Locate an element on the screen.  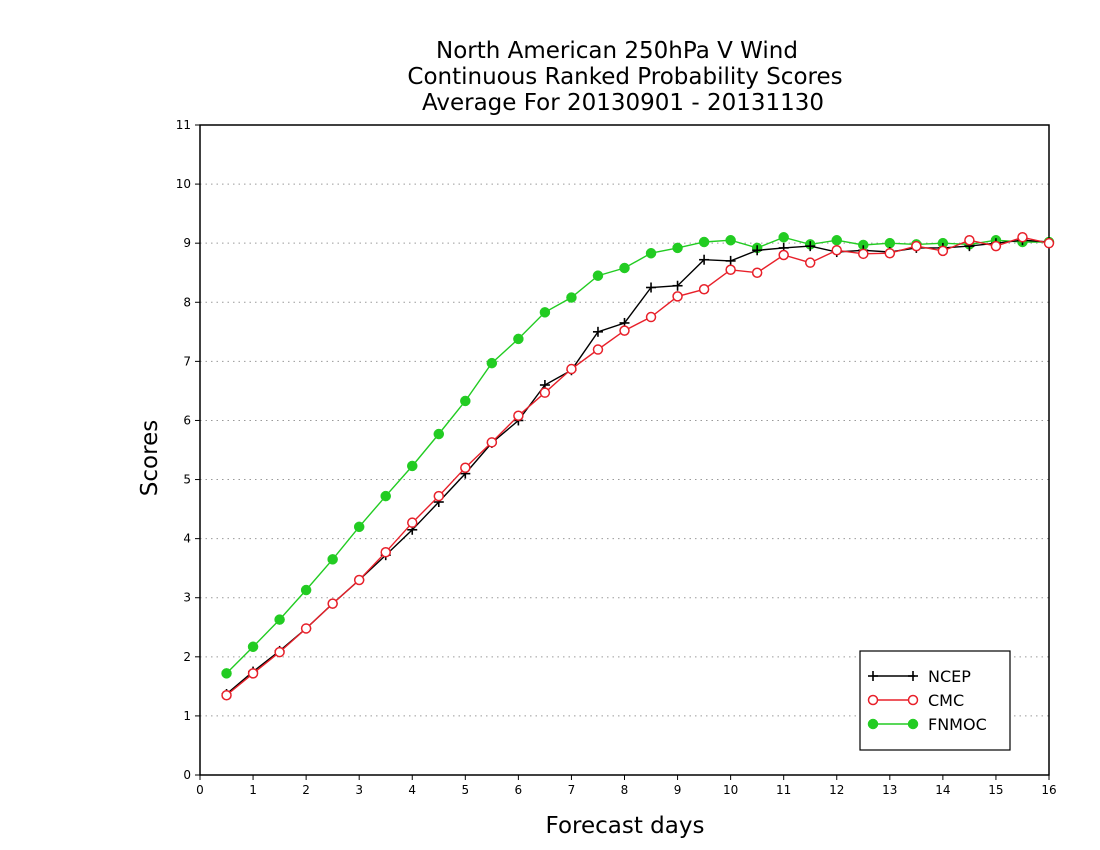
chart-title-line-2: Continuous Ranked Probability Scores is located at coordinates (624, 77).